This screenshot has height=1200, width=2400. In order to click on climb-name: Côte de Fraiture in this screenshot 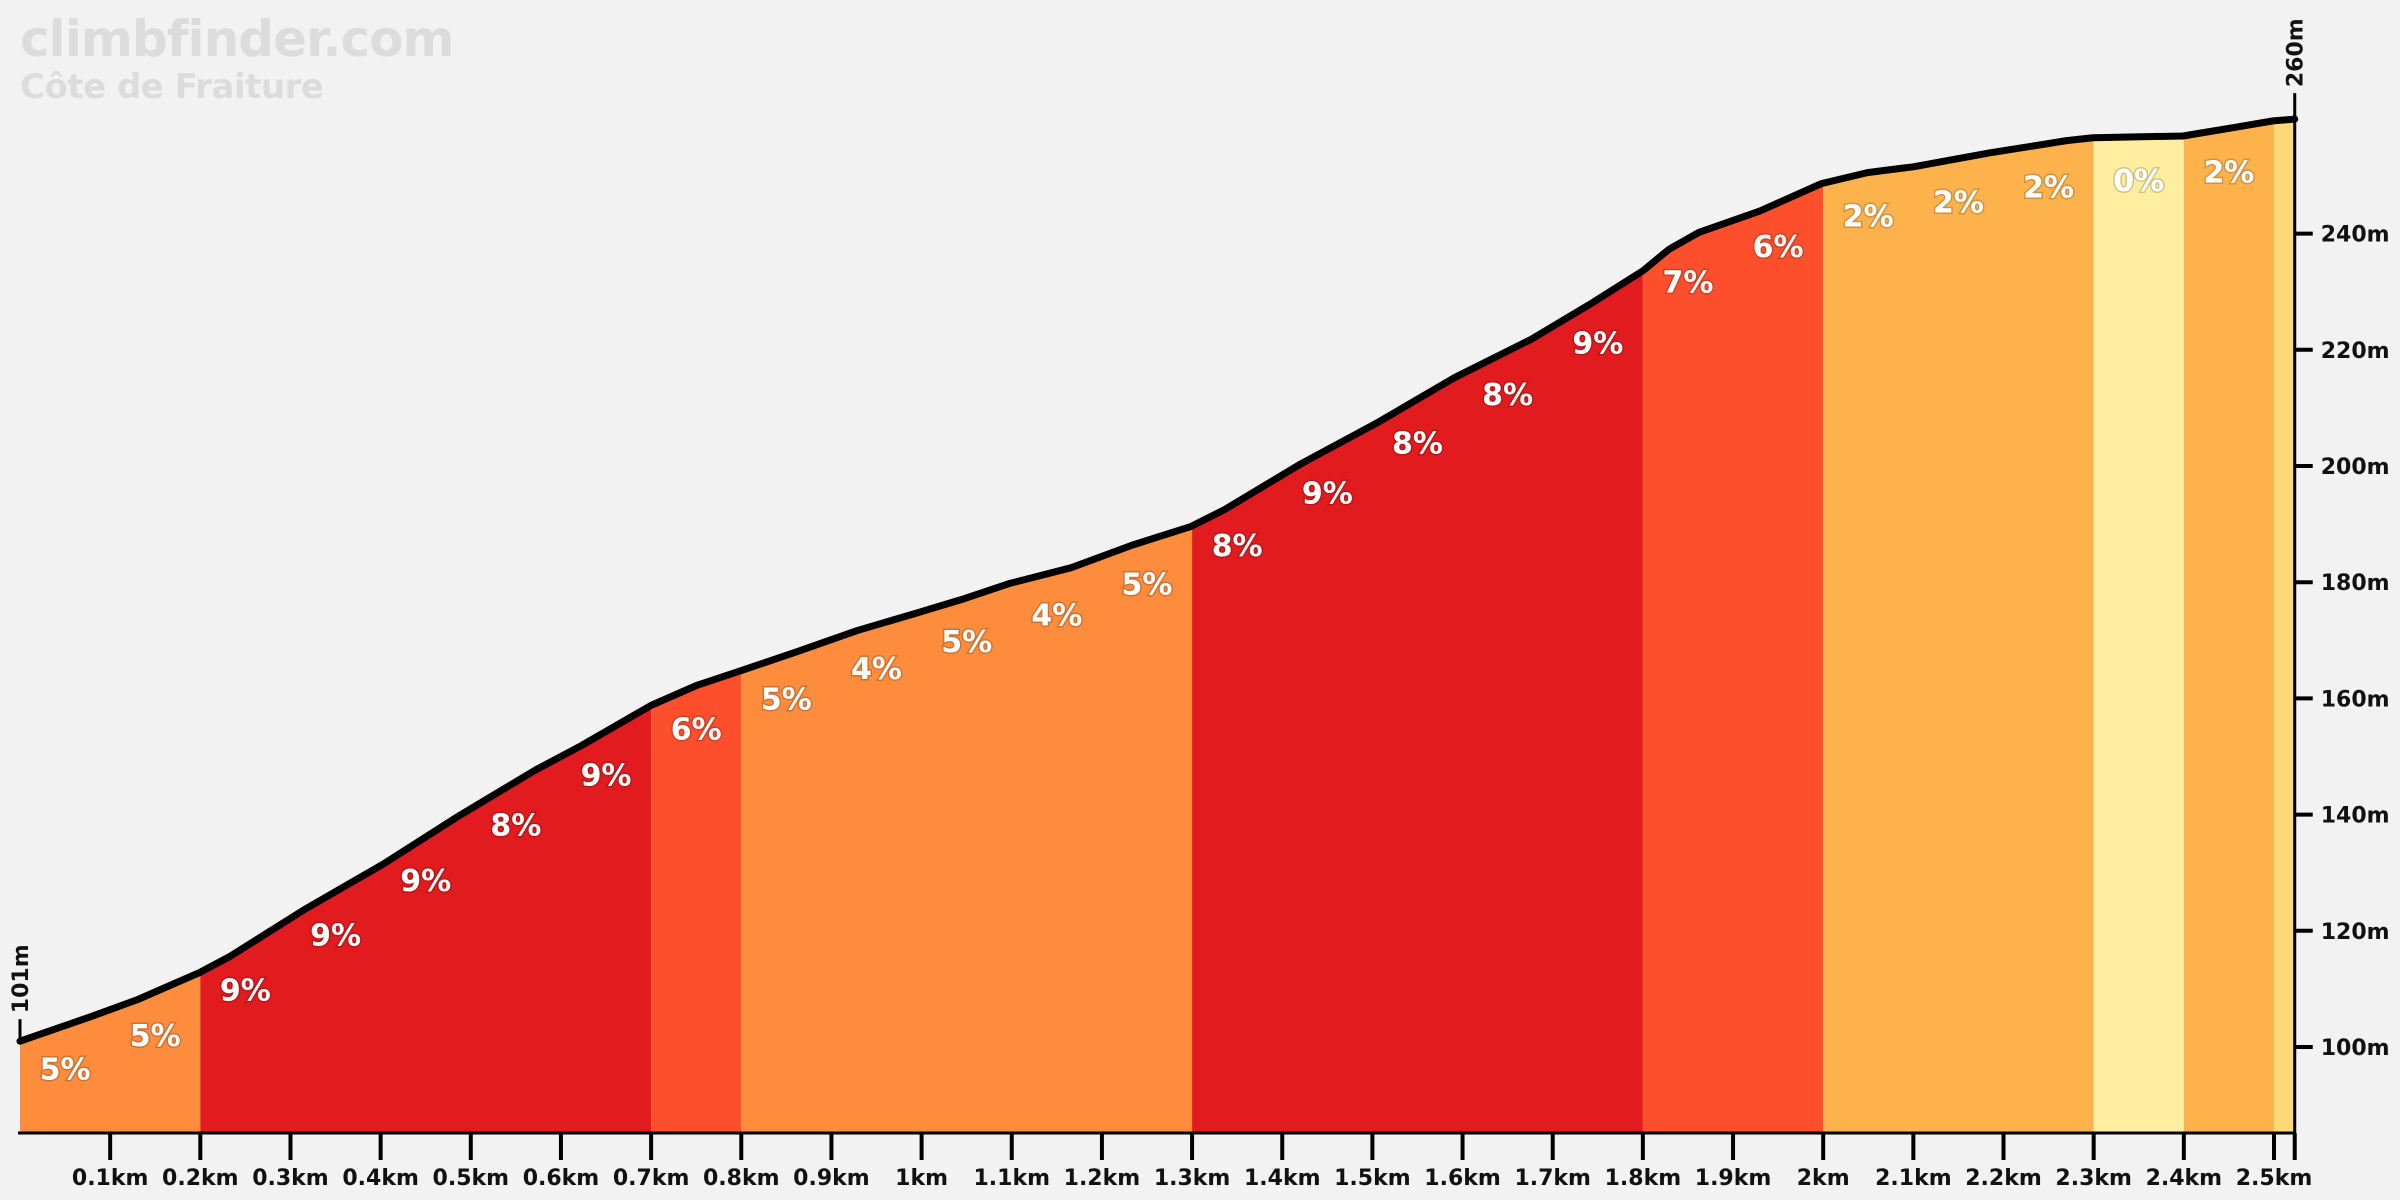, I will do `click(172, 87)`.